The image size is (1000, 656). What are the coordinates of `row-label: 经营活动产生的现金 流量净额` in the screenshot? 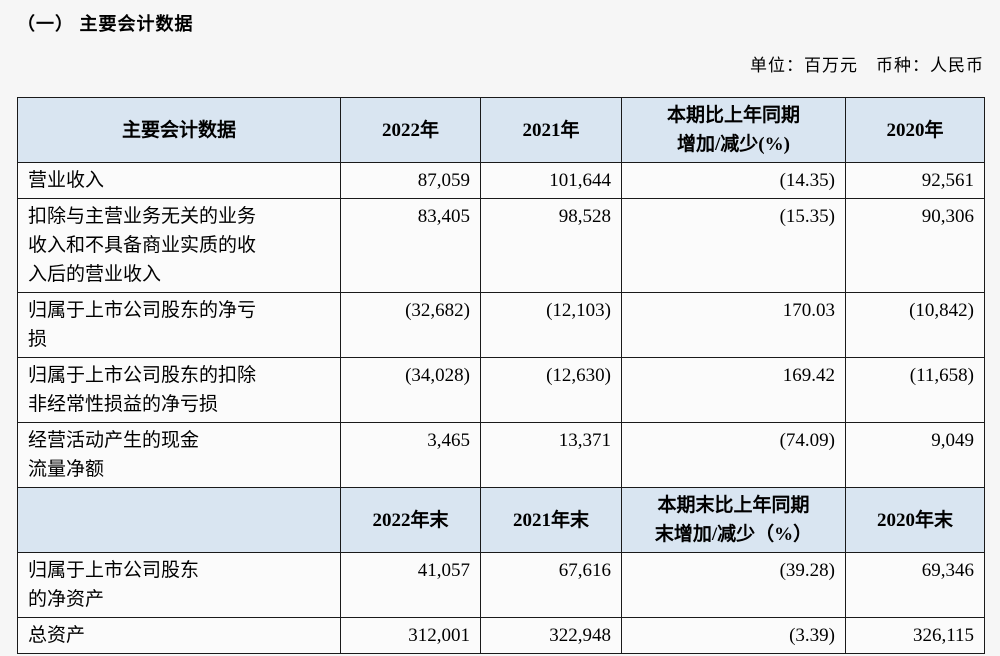 It's located at (179, 455).